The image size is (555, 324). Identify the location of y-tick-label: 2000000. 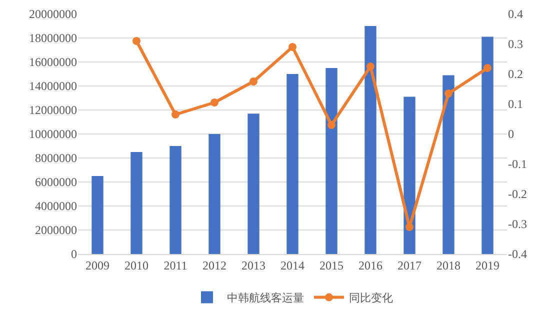
(56, 230).